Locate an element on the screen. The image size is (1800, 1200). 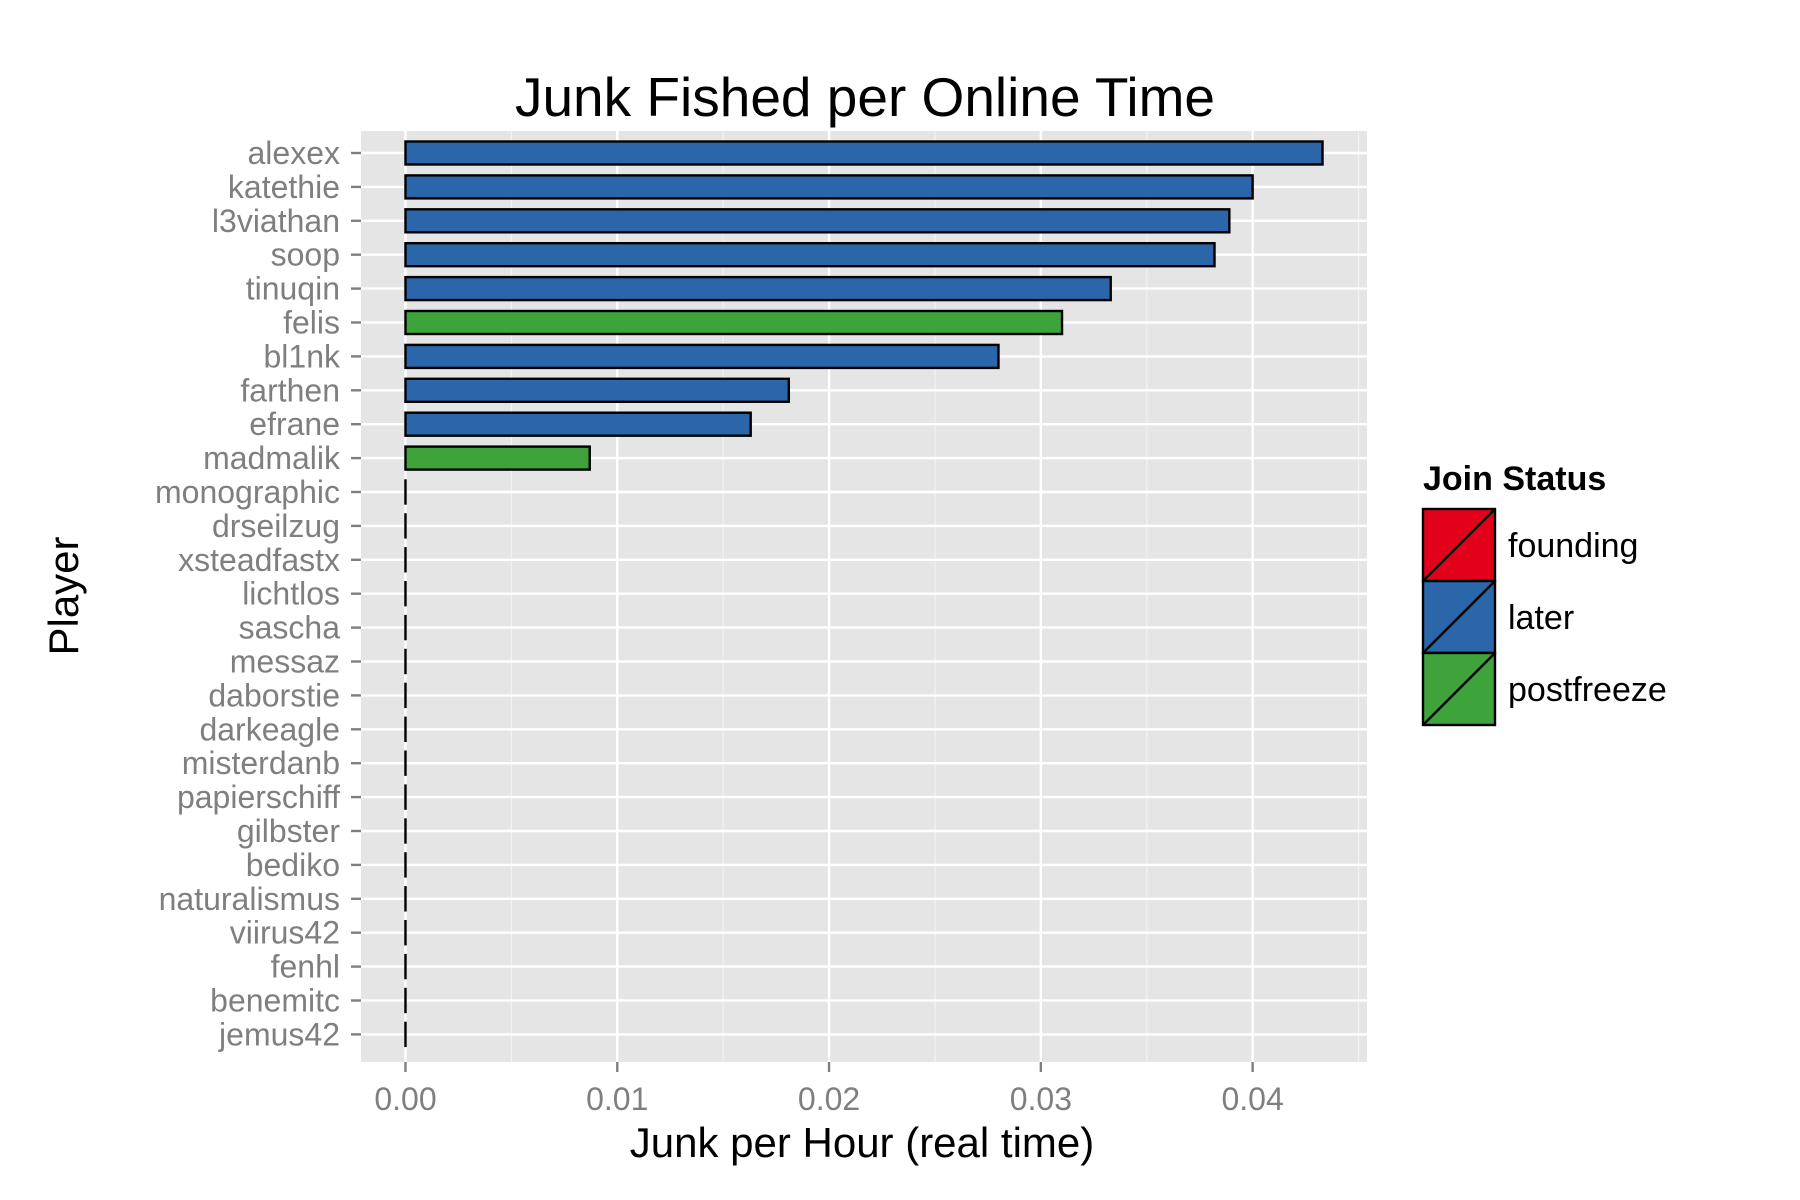
y-tick-label: katethie is located at coordinates (284, 187).